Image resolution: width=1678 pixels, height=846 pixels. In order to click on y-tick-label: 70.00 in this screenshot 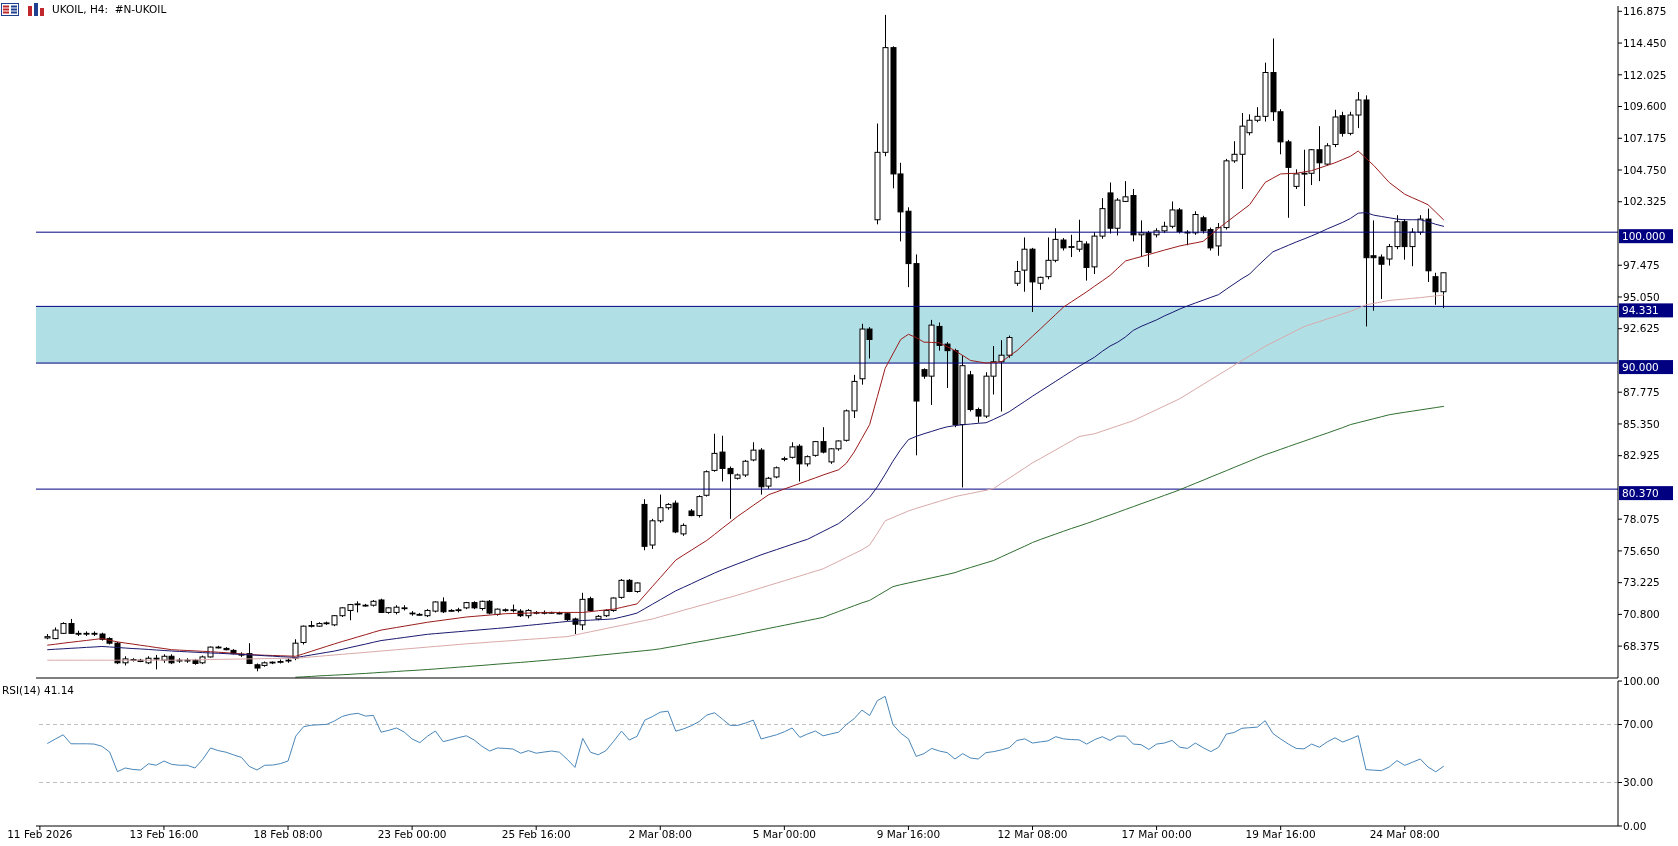, I will do `click(1638, 724)`.